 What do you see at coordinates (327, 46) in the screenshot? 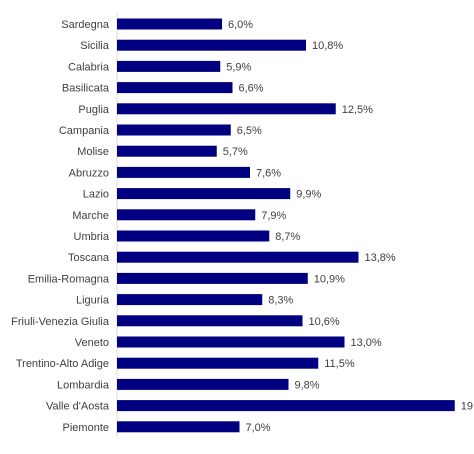
I see `value-label: 10,8%` at bounding box center [327, 46].